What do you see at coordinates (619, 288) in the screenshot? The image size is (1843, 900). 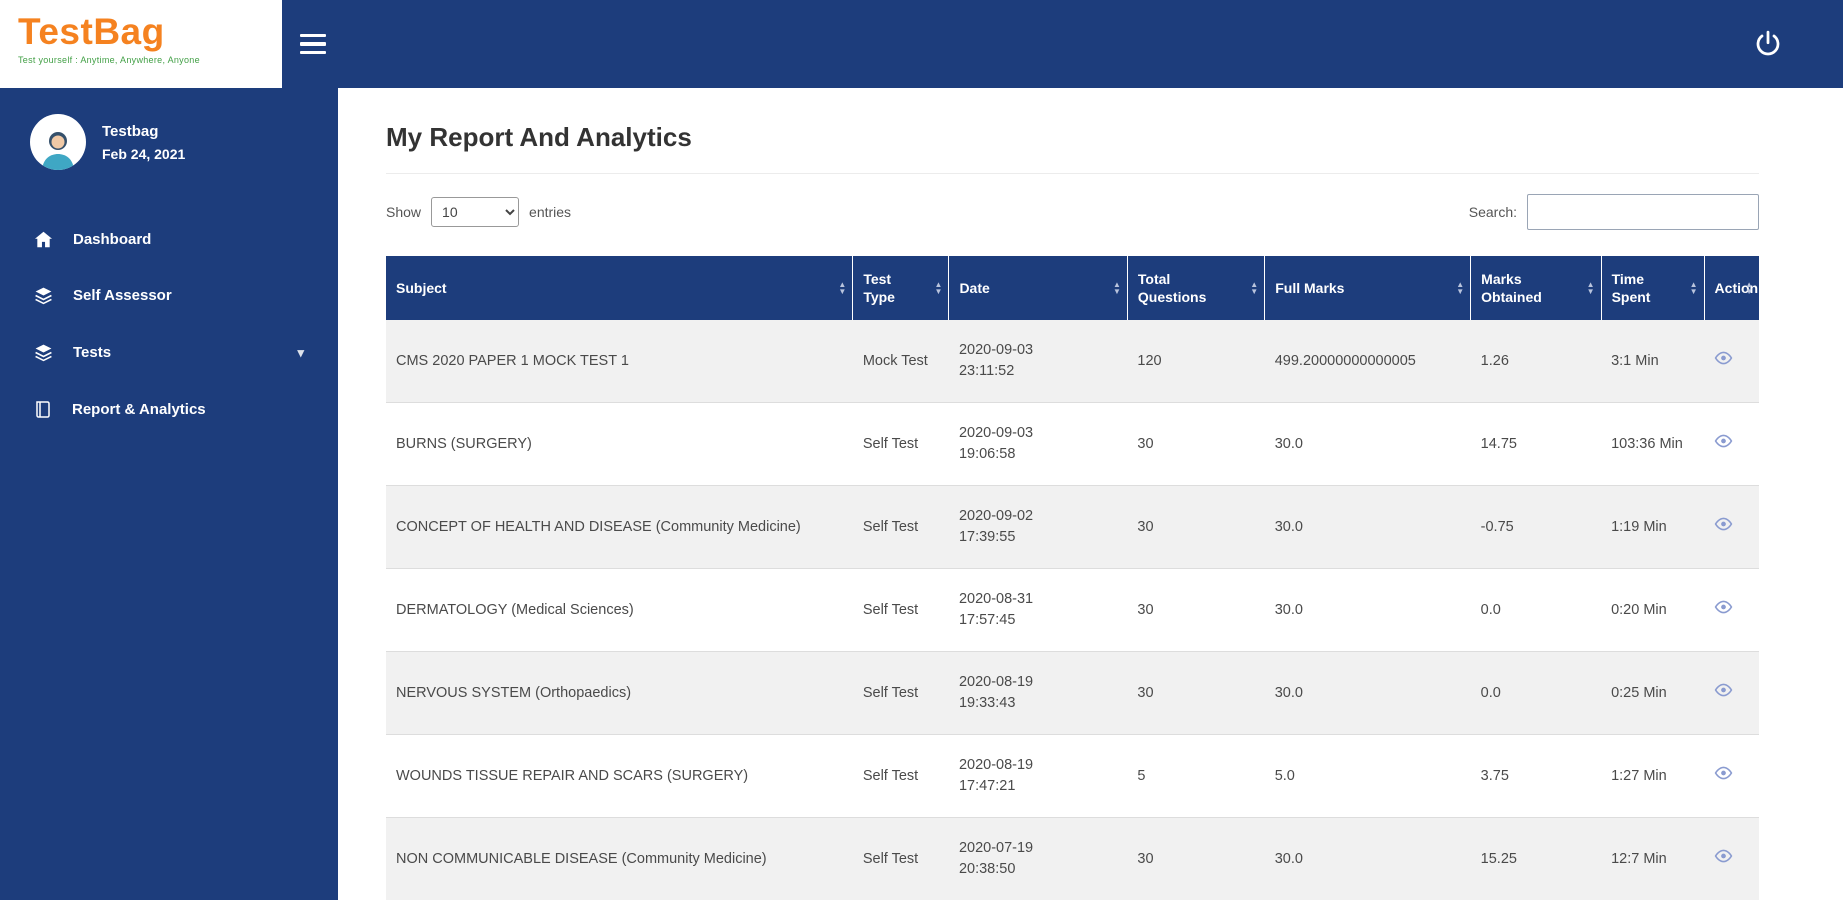 I see `column-header-subject: Subject ▲ ▼` at bounding box center [619, 288].